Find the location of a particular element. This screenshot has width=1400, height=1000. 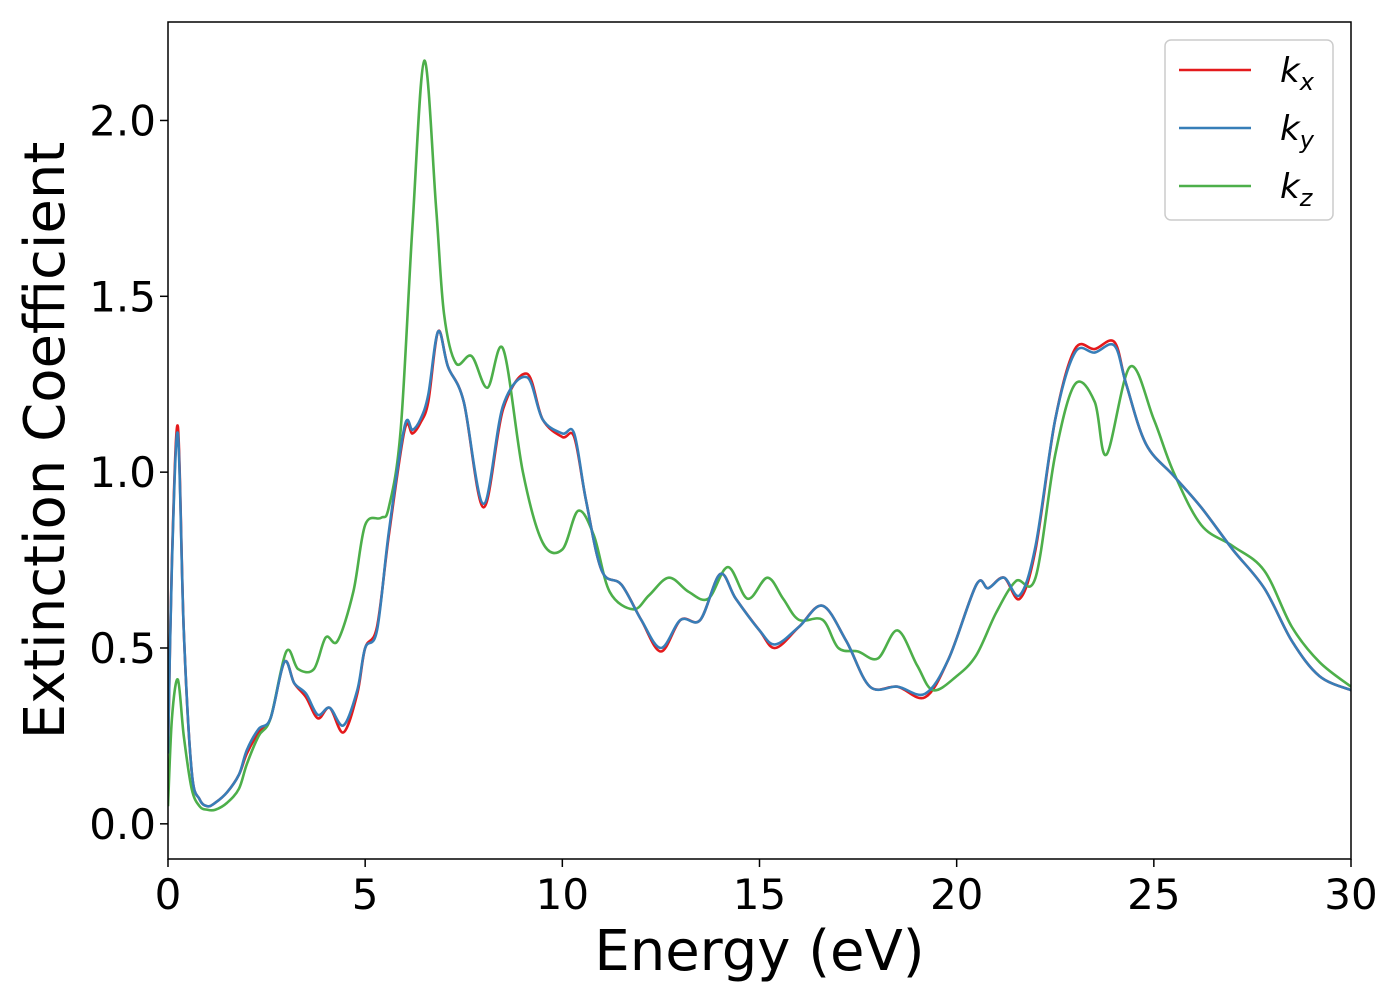

y-axis-title: Extinction Coefficient is located at coordinates (45, 441).